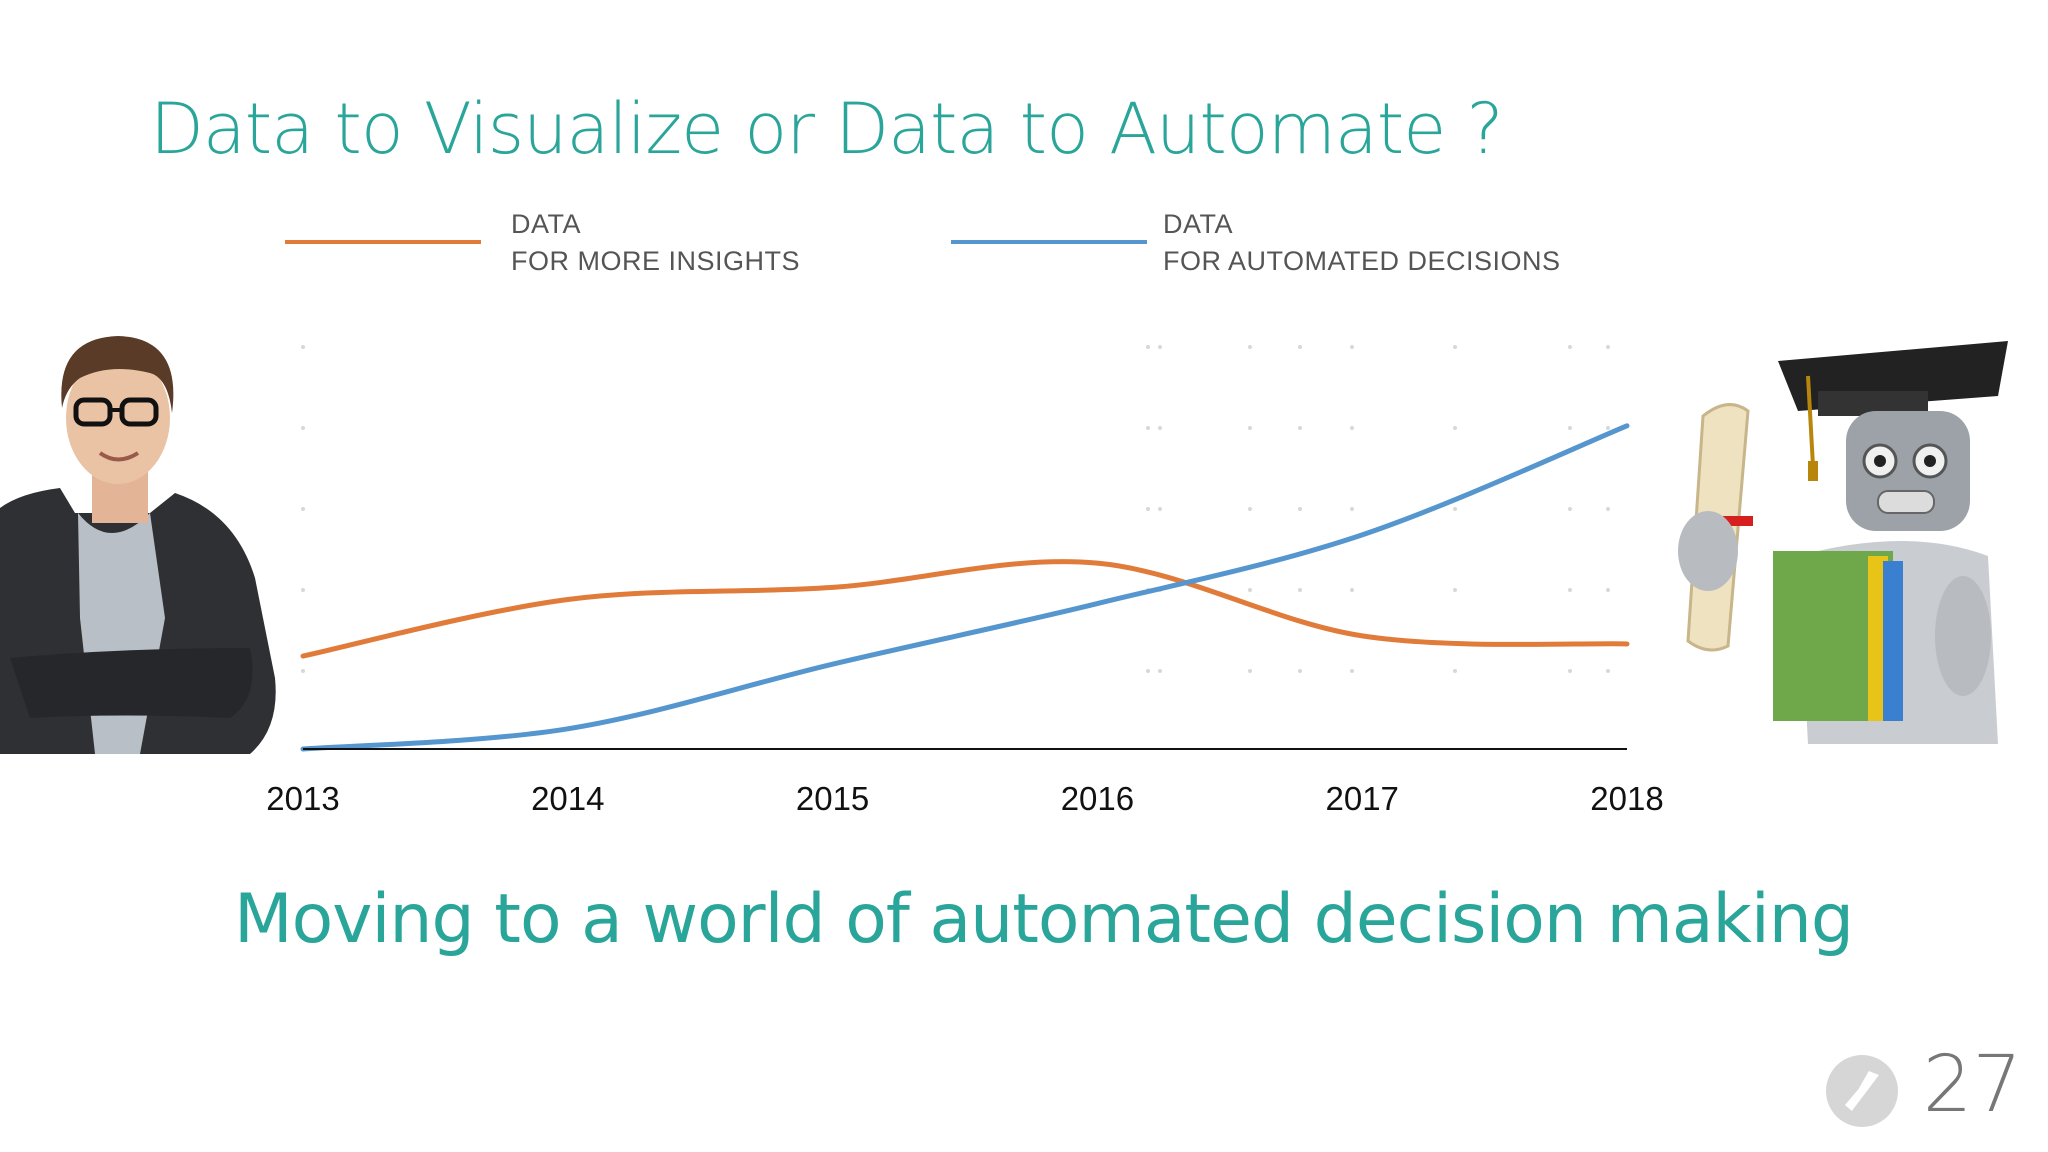  What do you see at coordinates (567, 798) in the screenshot?
I see `x-tick-label: 2014` at bounding box center [567, 798].